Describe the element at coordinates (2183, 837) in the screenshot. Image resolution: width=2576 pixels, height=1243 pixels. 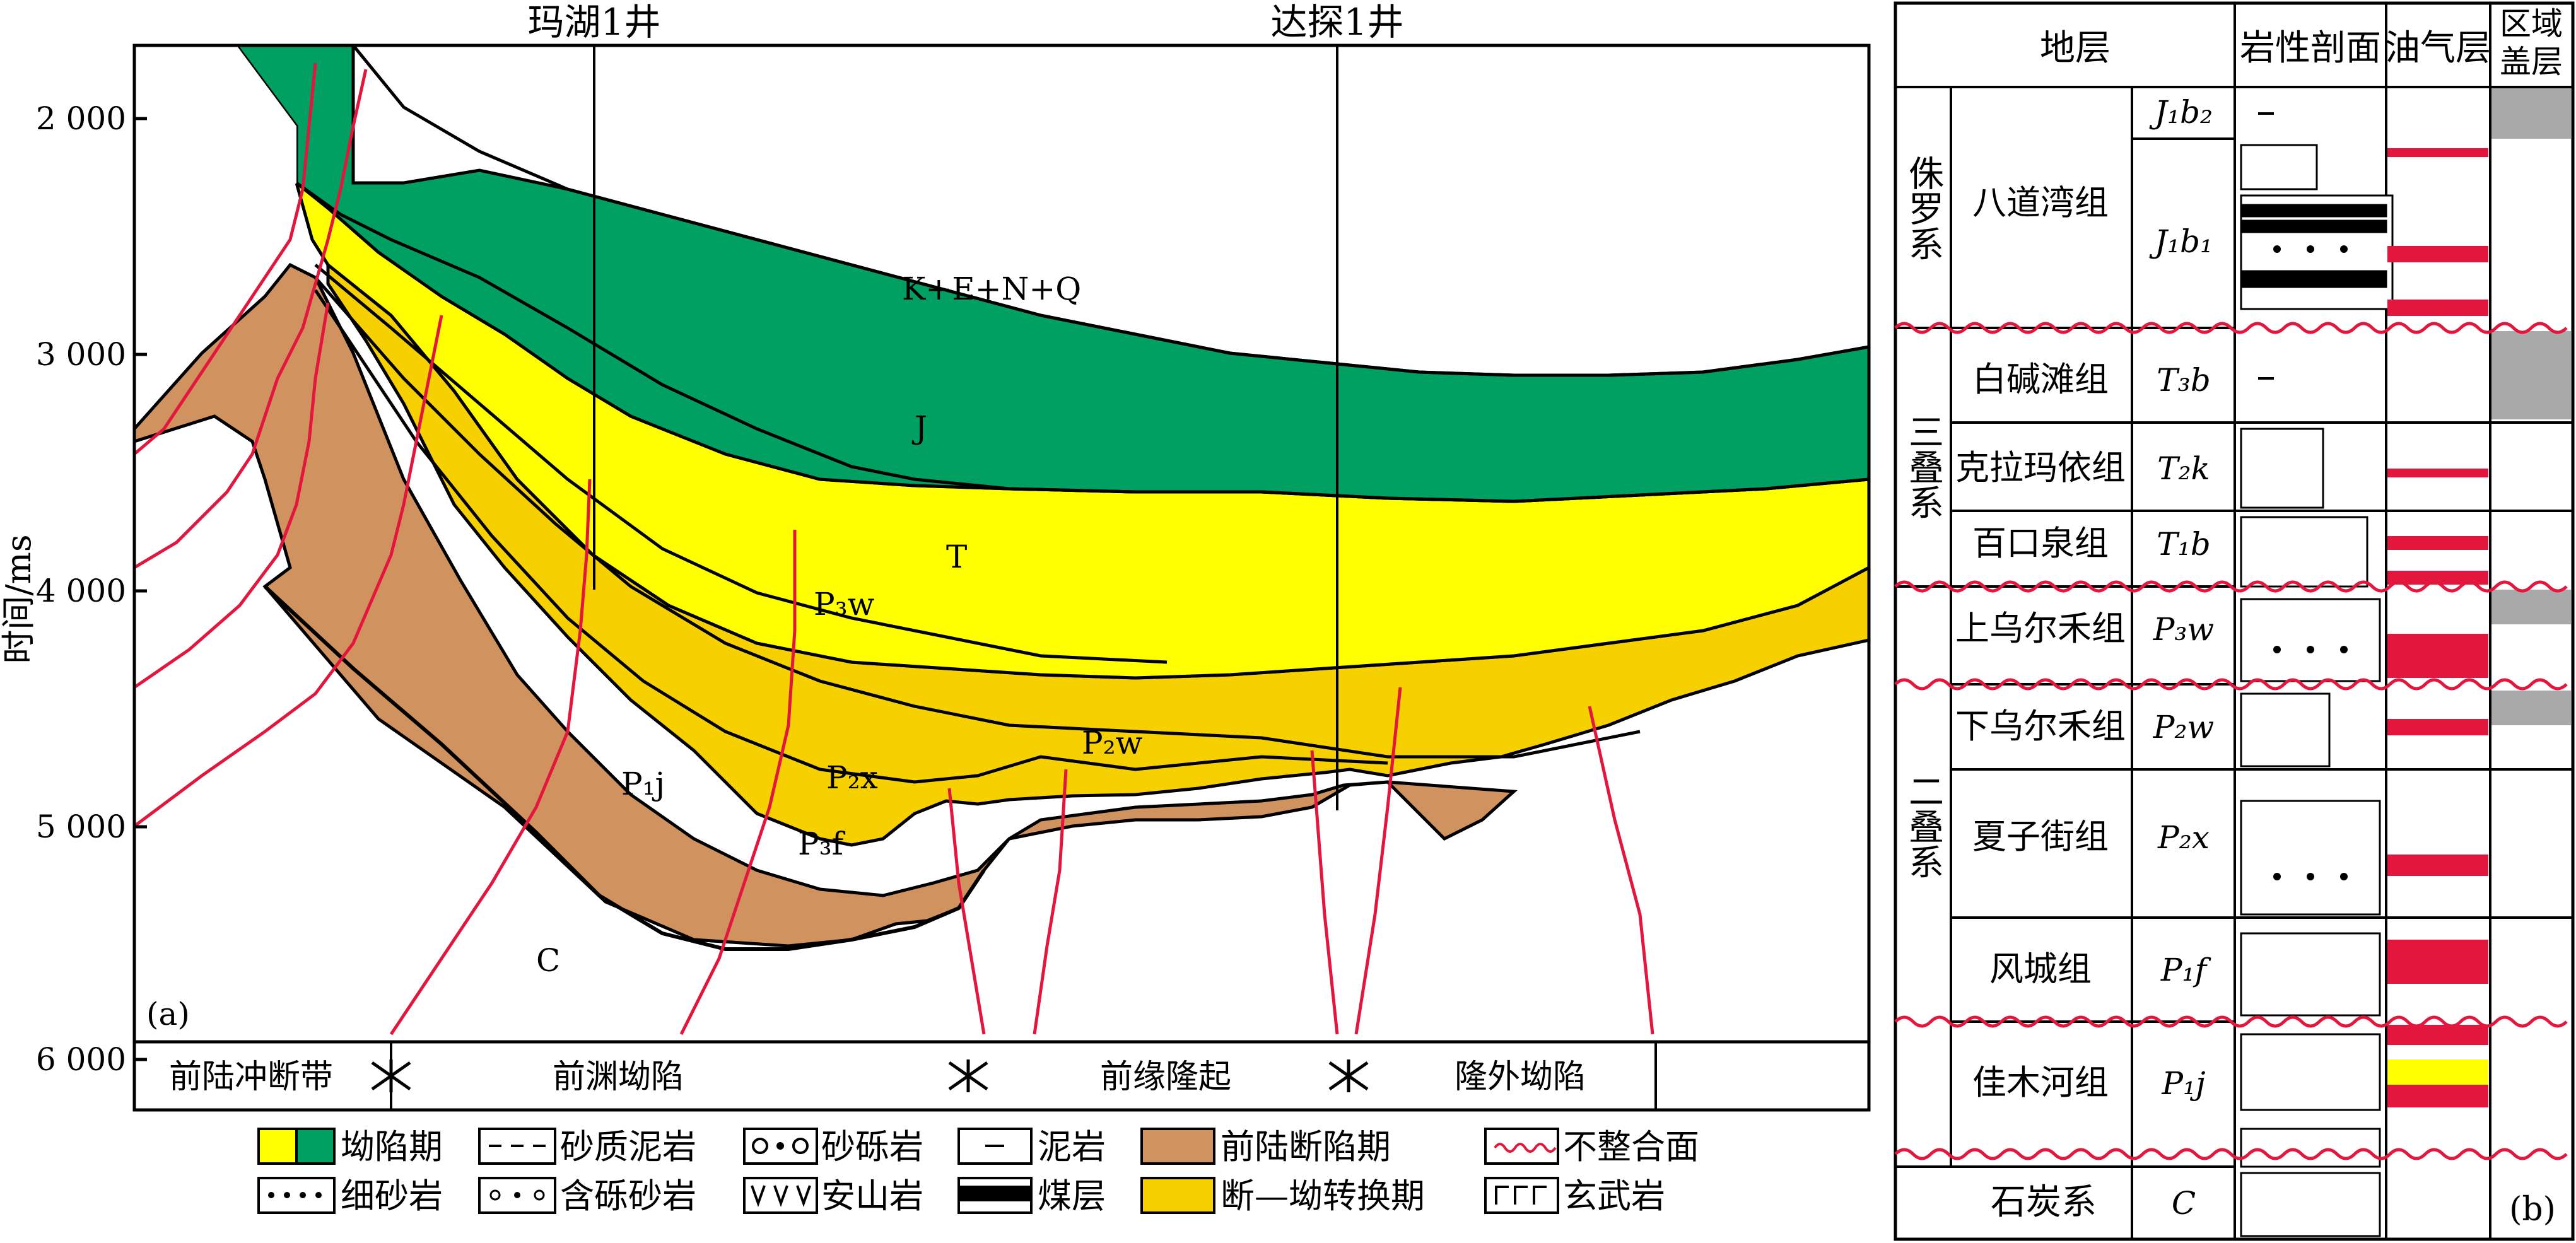
I see `code-p2x: P₂x` at that location.